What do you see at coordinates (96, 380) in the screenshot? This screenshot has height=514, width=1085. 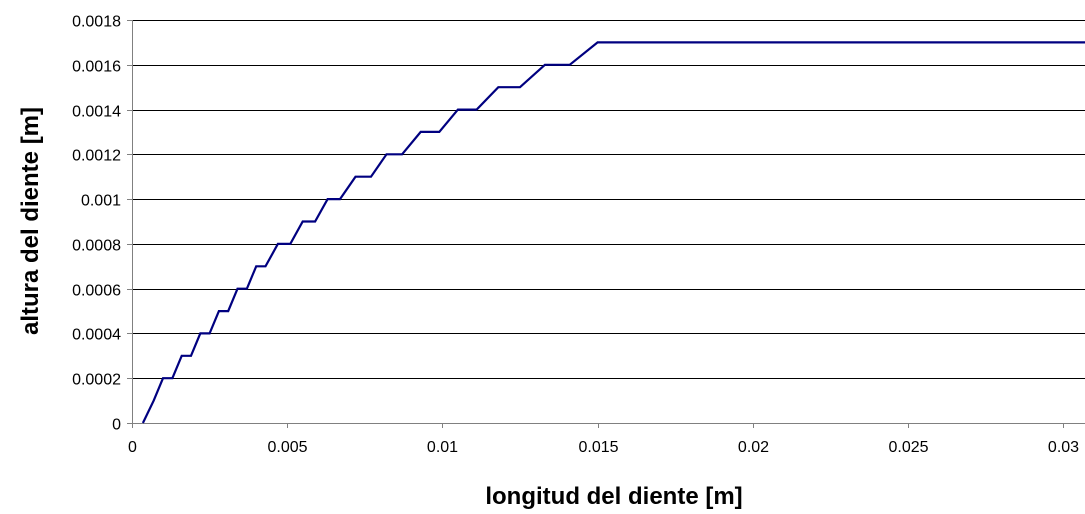 I see `y-tick-label: 0.0002` at bounding box center [96, 380].